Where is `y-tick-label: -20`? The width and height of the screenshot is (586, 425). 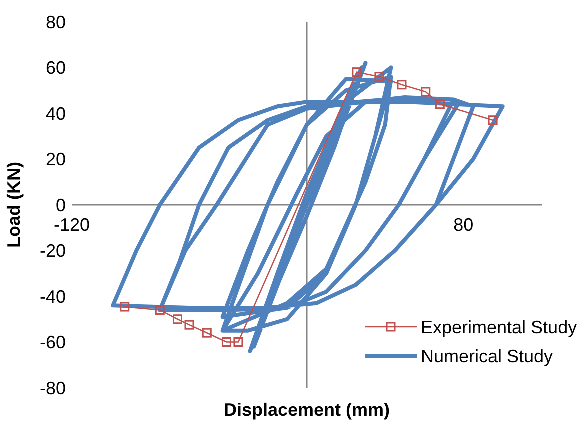
y-tick-label: -20 is located at coordinates (53, 251).